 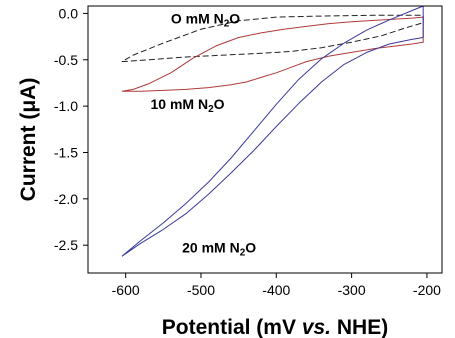 I want to click on x-tick-label: -300, so click(x=352, y=290).